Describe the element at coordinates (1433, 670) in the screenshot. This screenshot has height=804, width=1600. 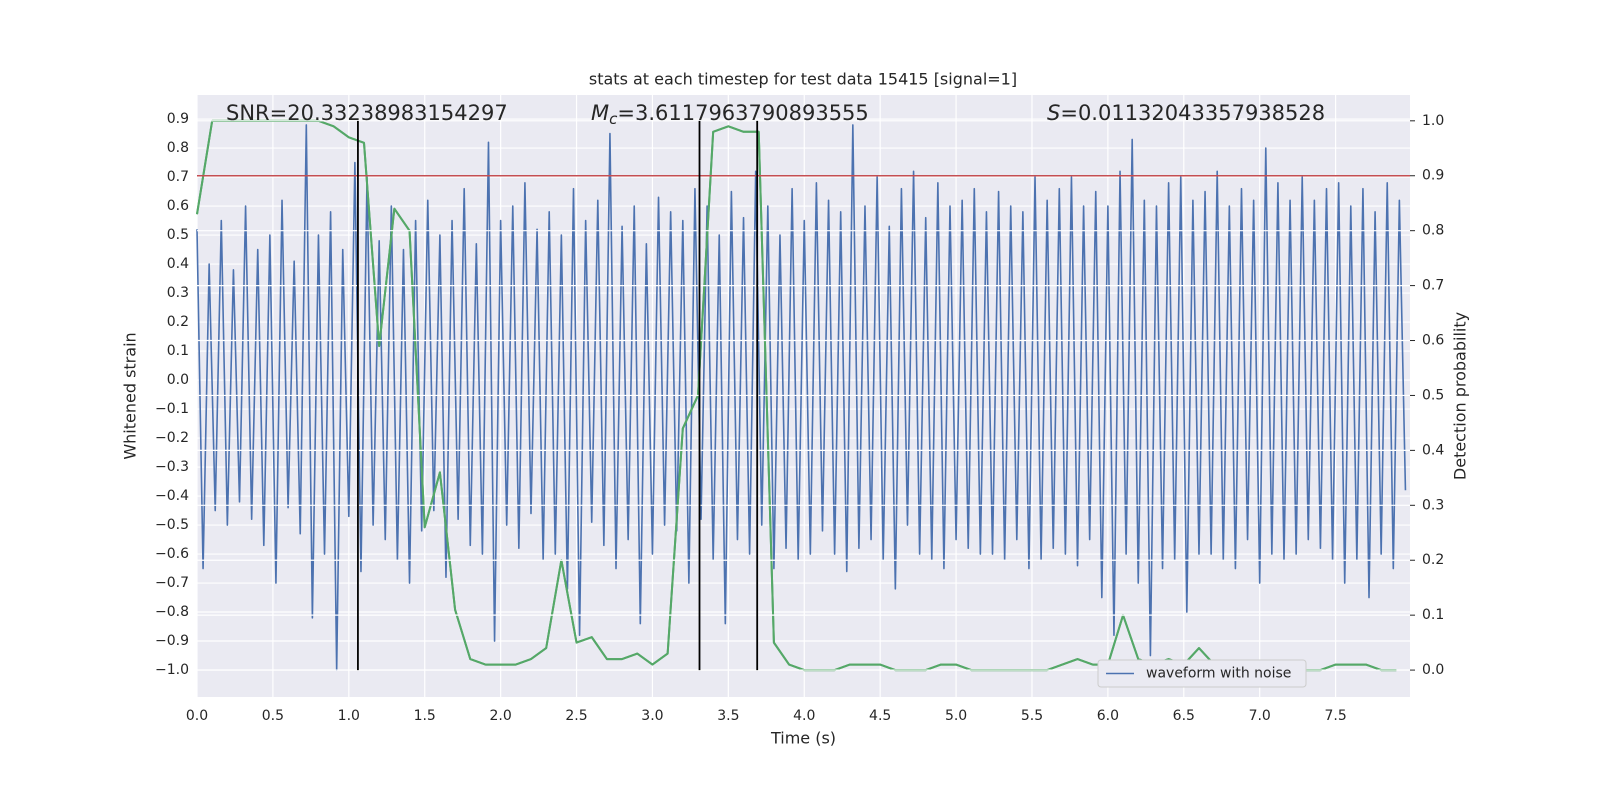
I see `y2-tick-label: 0.0` at that location.